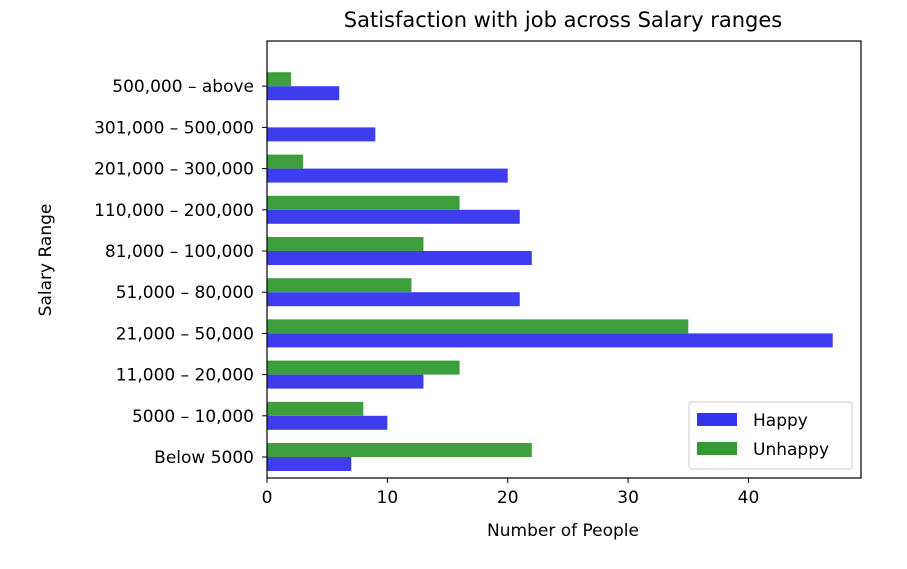 The height and width of the screenshot is (569, 907). What do you see at coordinates (174, 170) in the screenshot?
I see `y-tick-label: 201,000 – 300,000` at bounding box center [174, 170].